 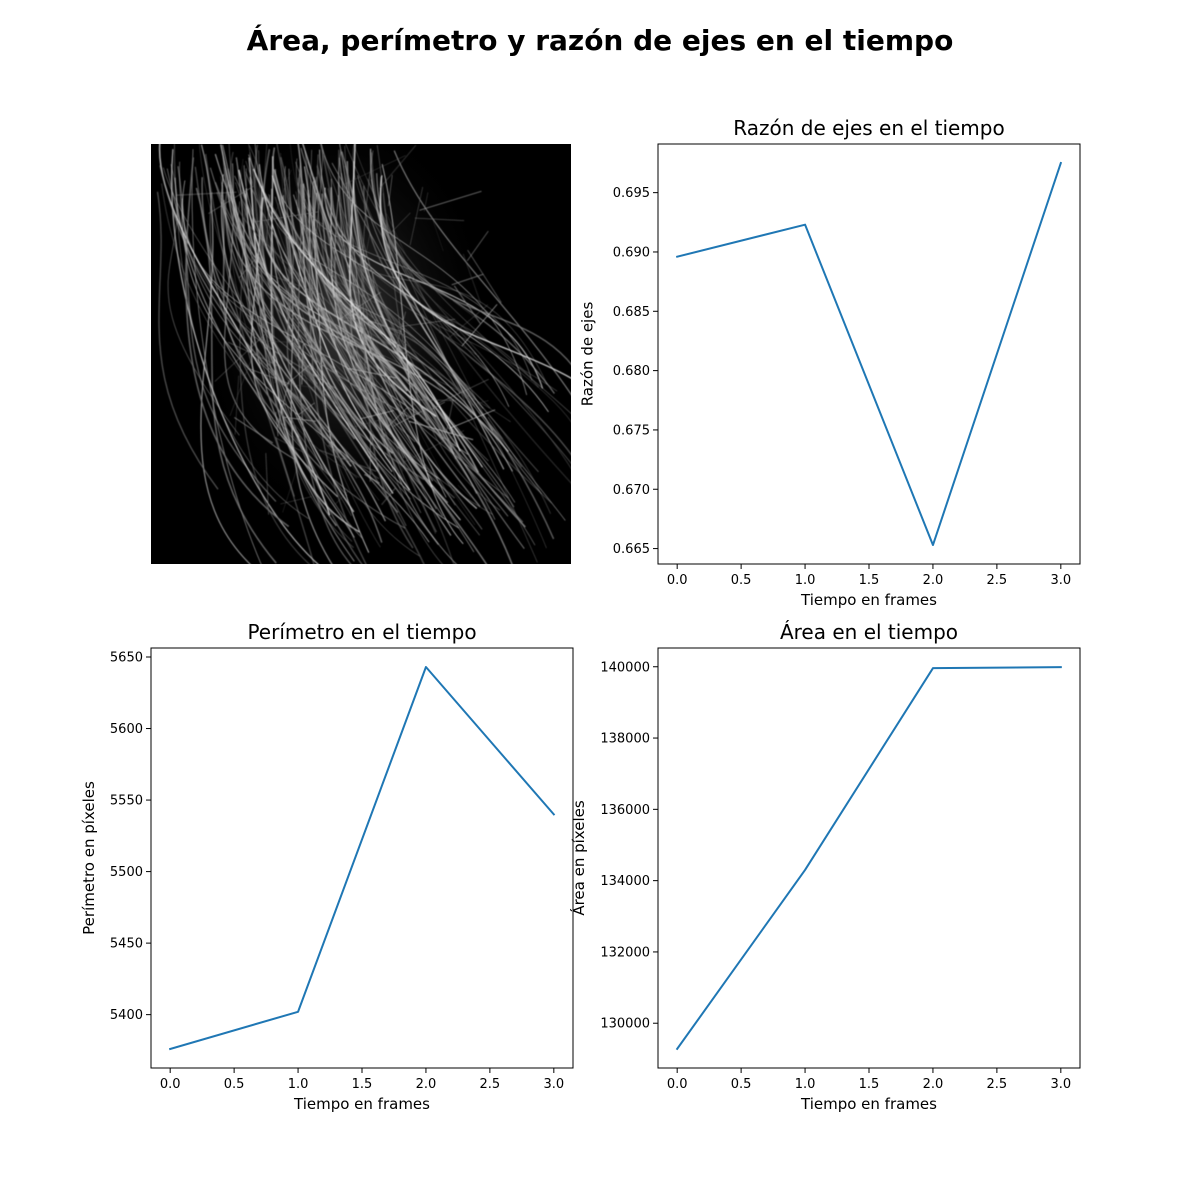 What do you see at coordinates (997, 580) in the screenshot?
I see `axis-ratio-x-tick-label: 2.5` at bounding box center [997, 580].